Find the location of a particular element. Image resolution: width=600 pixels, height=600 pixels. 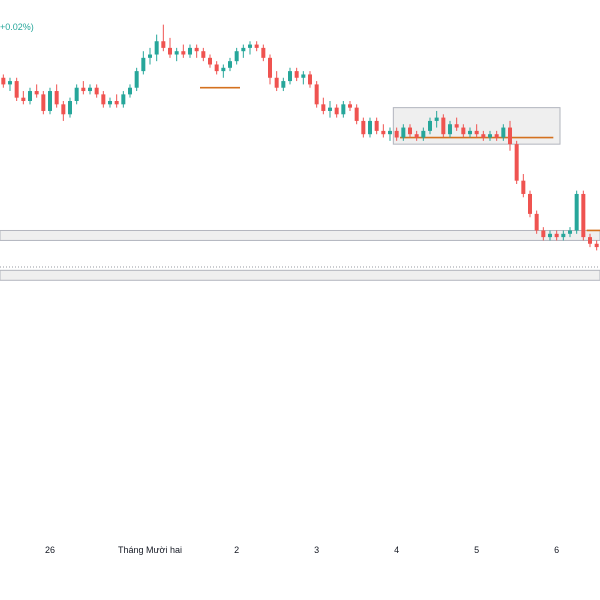

x-tick: 6 is located at coordinates (556, 550).